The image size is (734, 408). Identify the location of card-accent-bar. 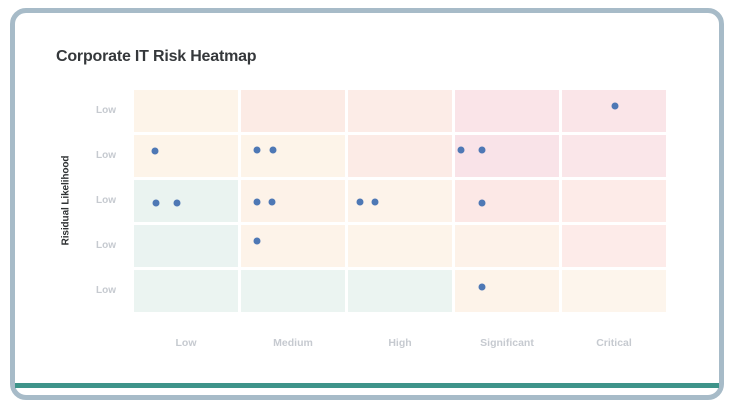
(367, 385).